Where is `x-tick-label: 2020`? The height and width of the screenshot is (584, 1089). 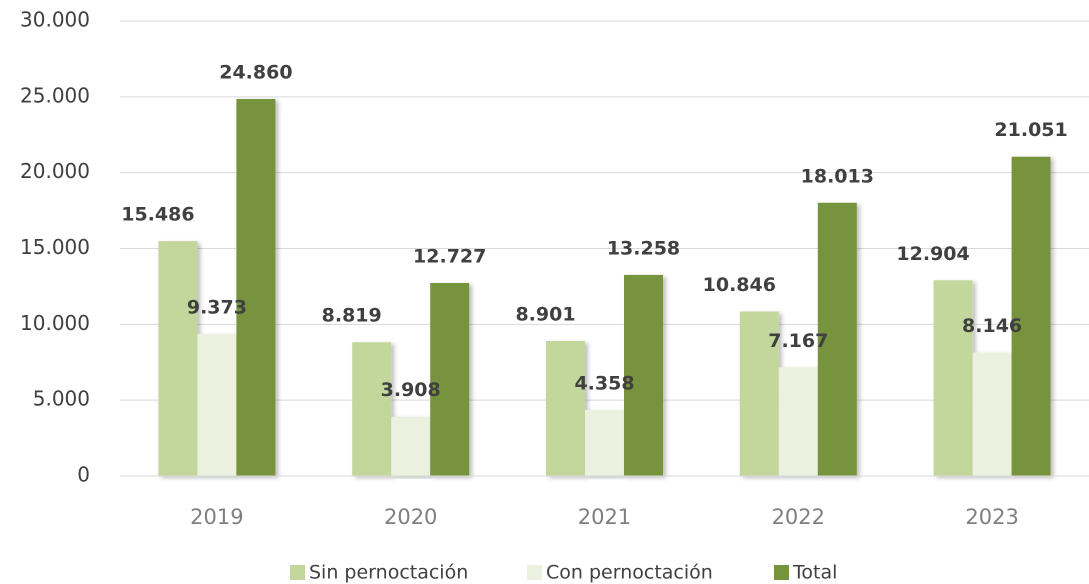 x-tick-label: 2020 is located at coordinates (410, 517).